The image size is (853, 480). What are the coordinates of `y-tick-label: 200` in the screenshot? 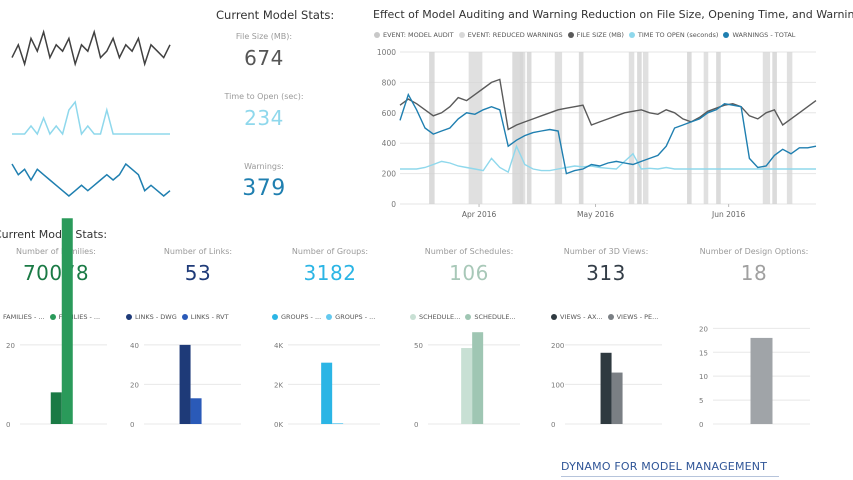 It's located at (557, 346).